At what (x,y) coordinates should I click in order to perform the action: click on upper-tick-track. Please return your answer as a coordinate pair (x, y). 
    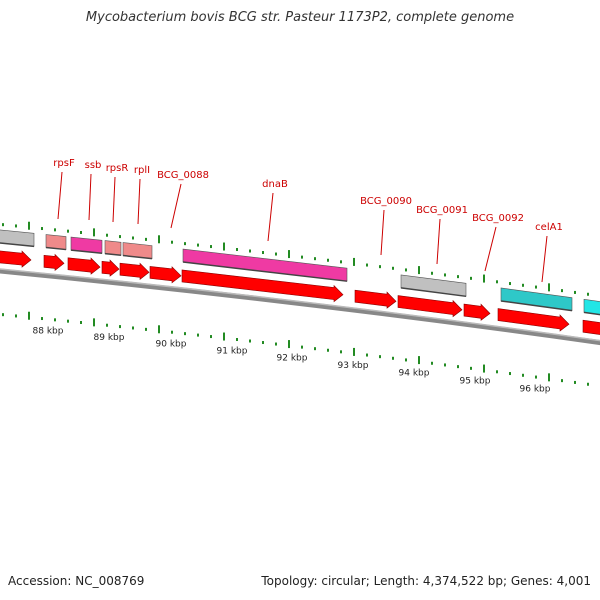
    Looking at the image, I should click on (295, 258).